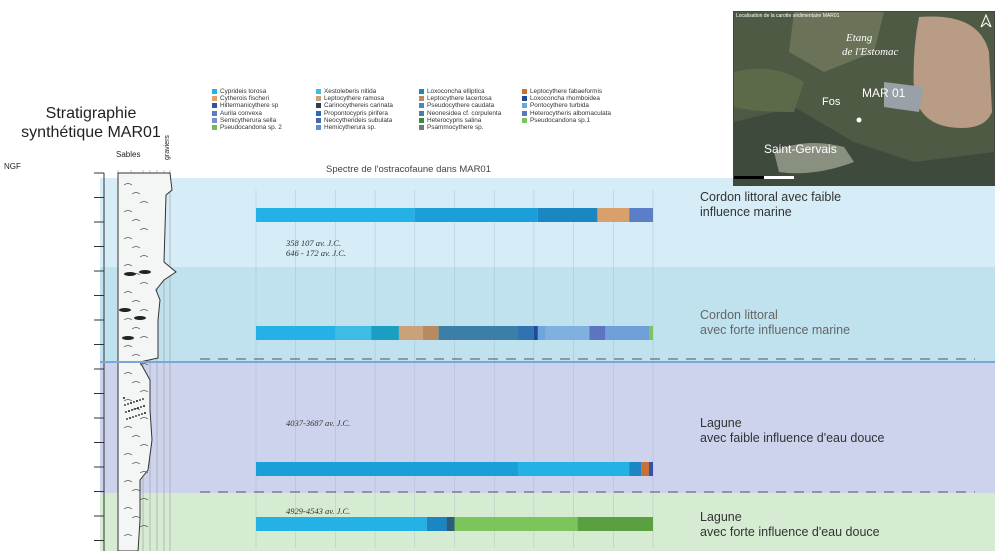 This screenshot has width=995, height=551. Describe the element at coordinates (318, 423) in the screenshot. I see `date-line: 4037-3687 av. J.C.` at that location.